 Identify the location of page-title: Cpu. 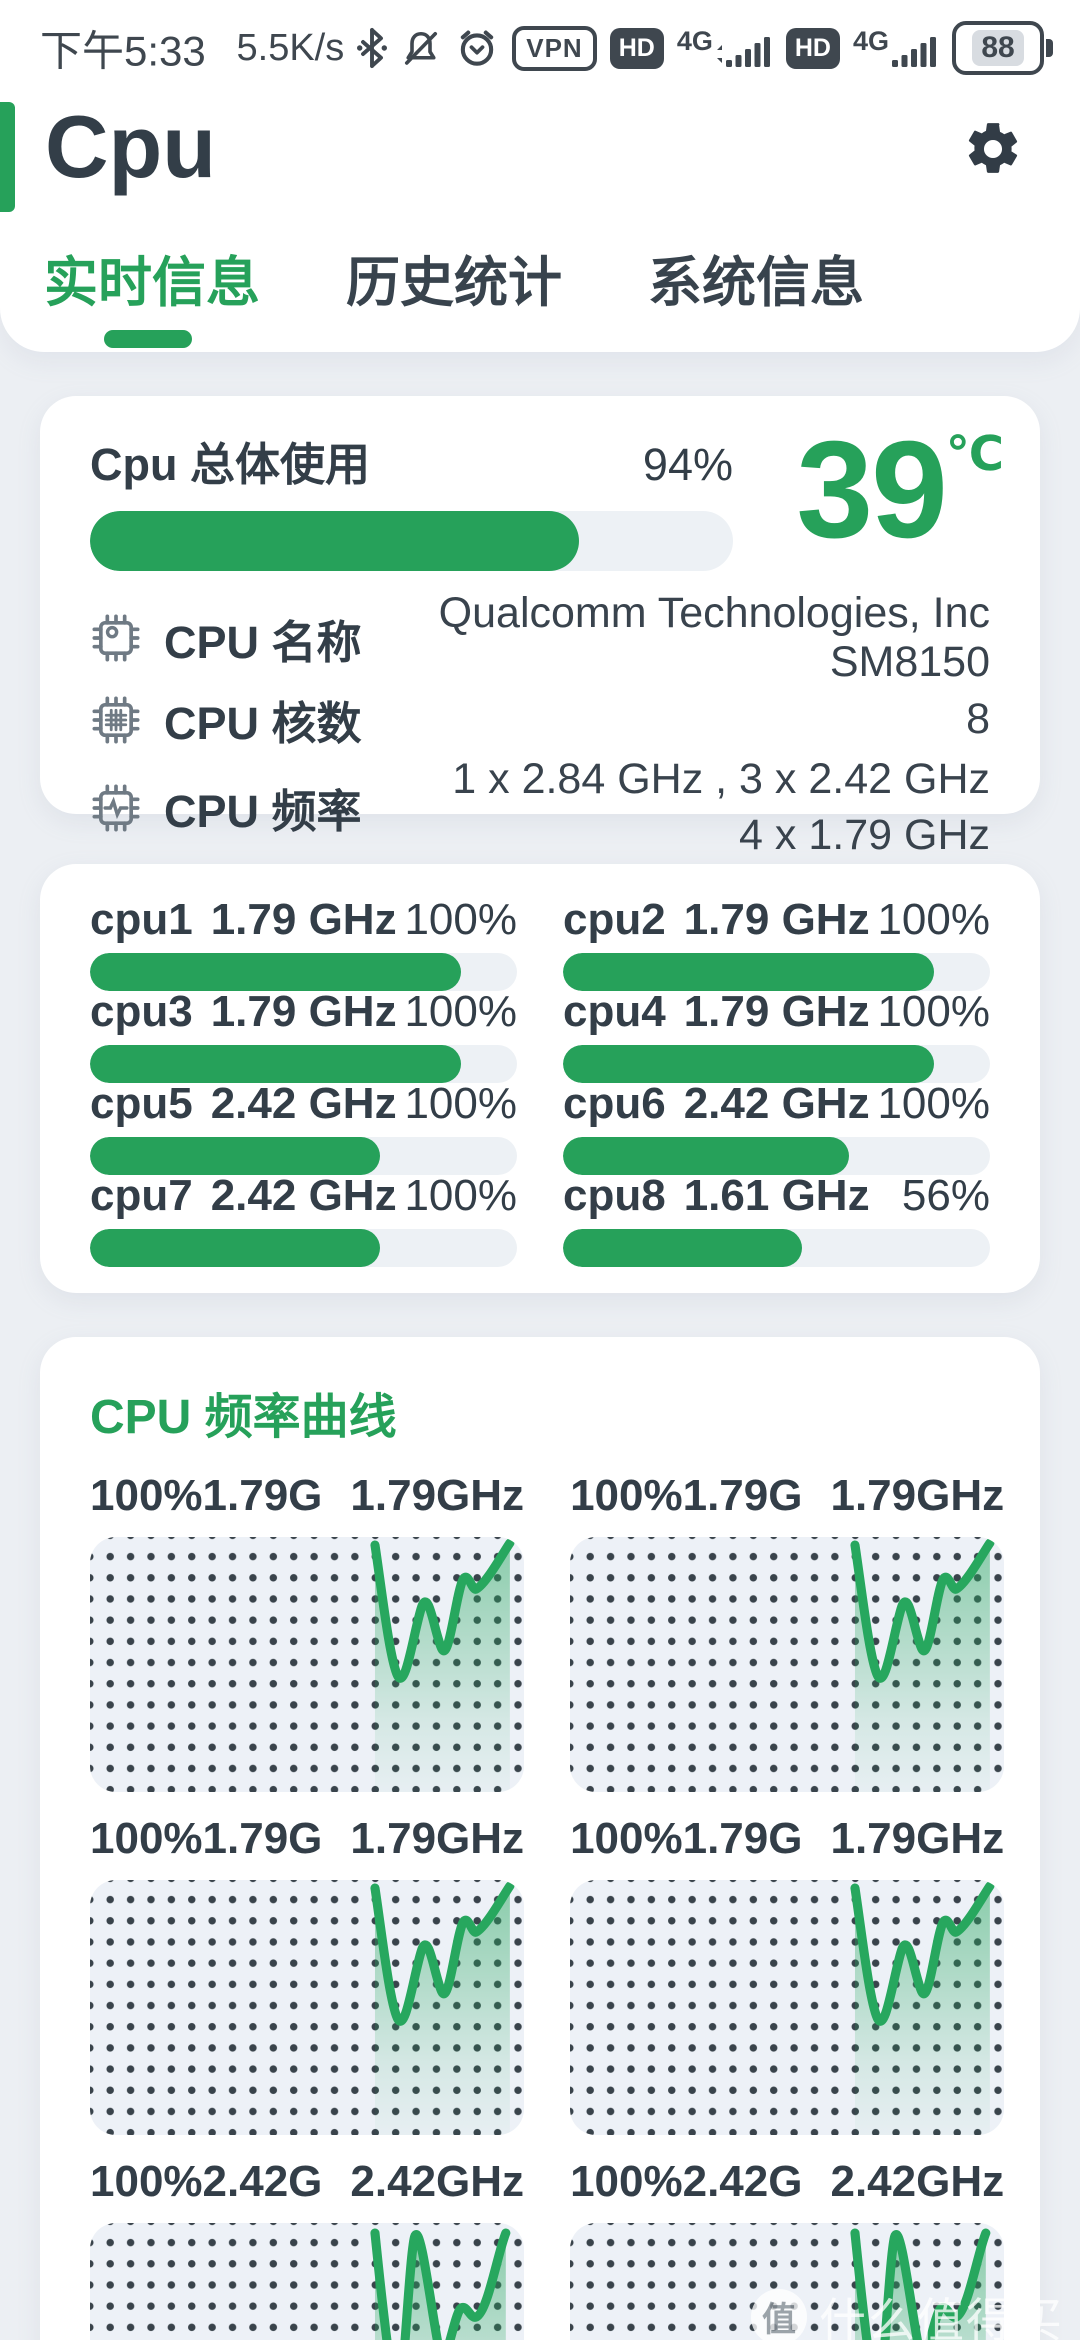
(131, 146).